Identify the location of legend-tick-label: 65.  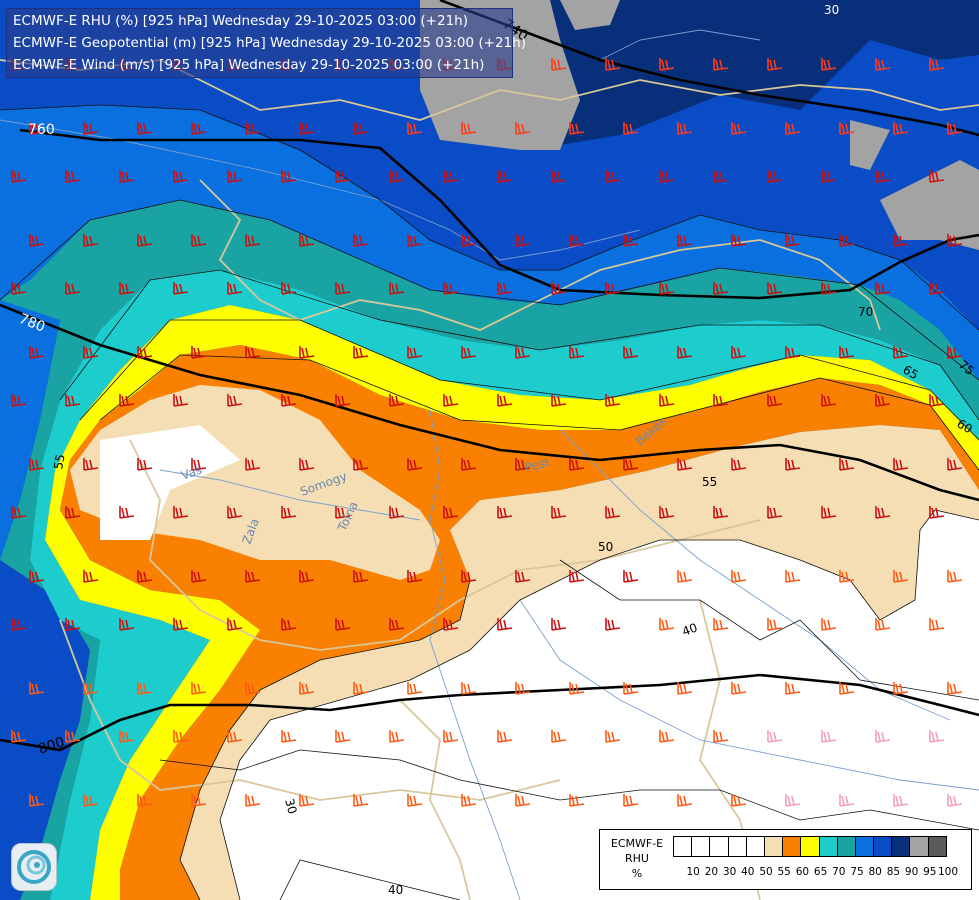
(820, 872).